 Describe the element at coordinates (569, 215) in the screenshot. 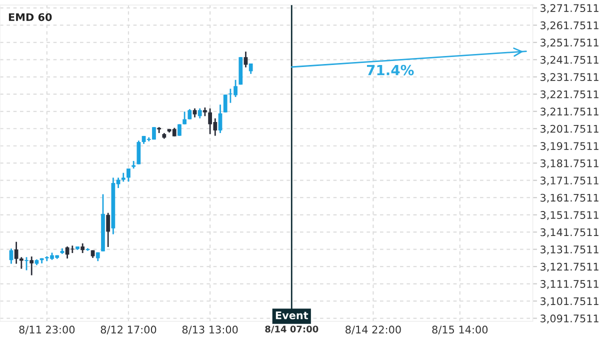

I see `y-tick-label: 3,151.7511` at that location.